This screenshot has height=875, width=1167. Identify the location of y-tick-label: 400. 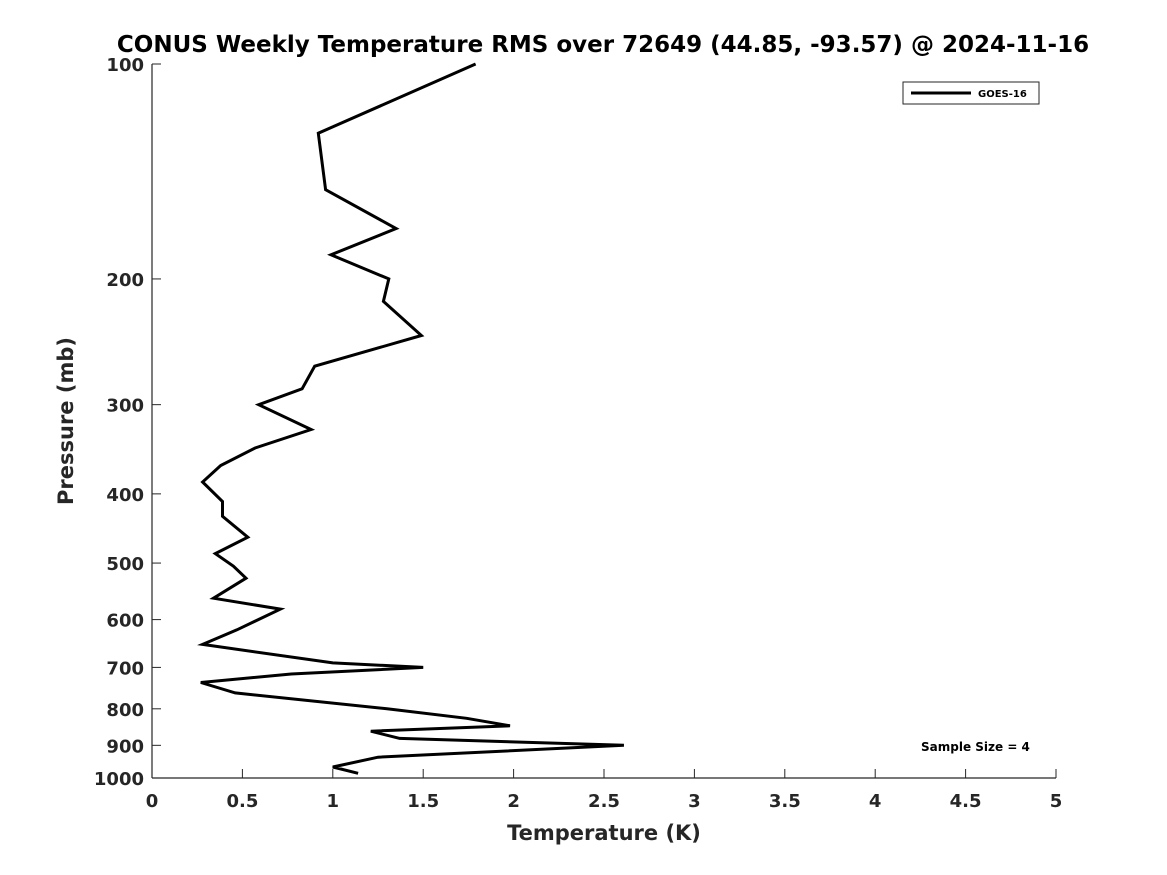
(125, 495).